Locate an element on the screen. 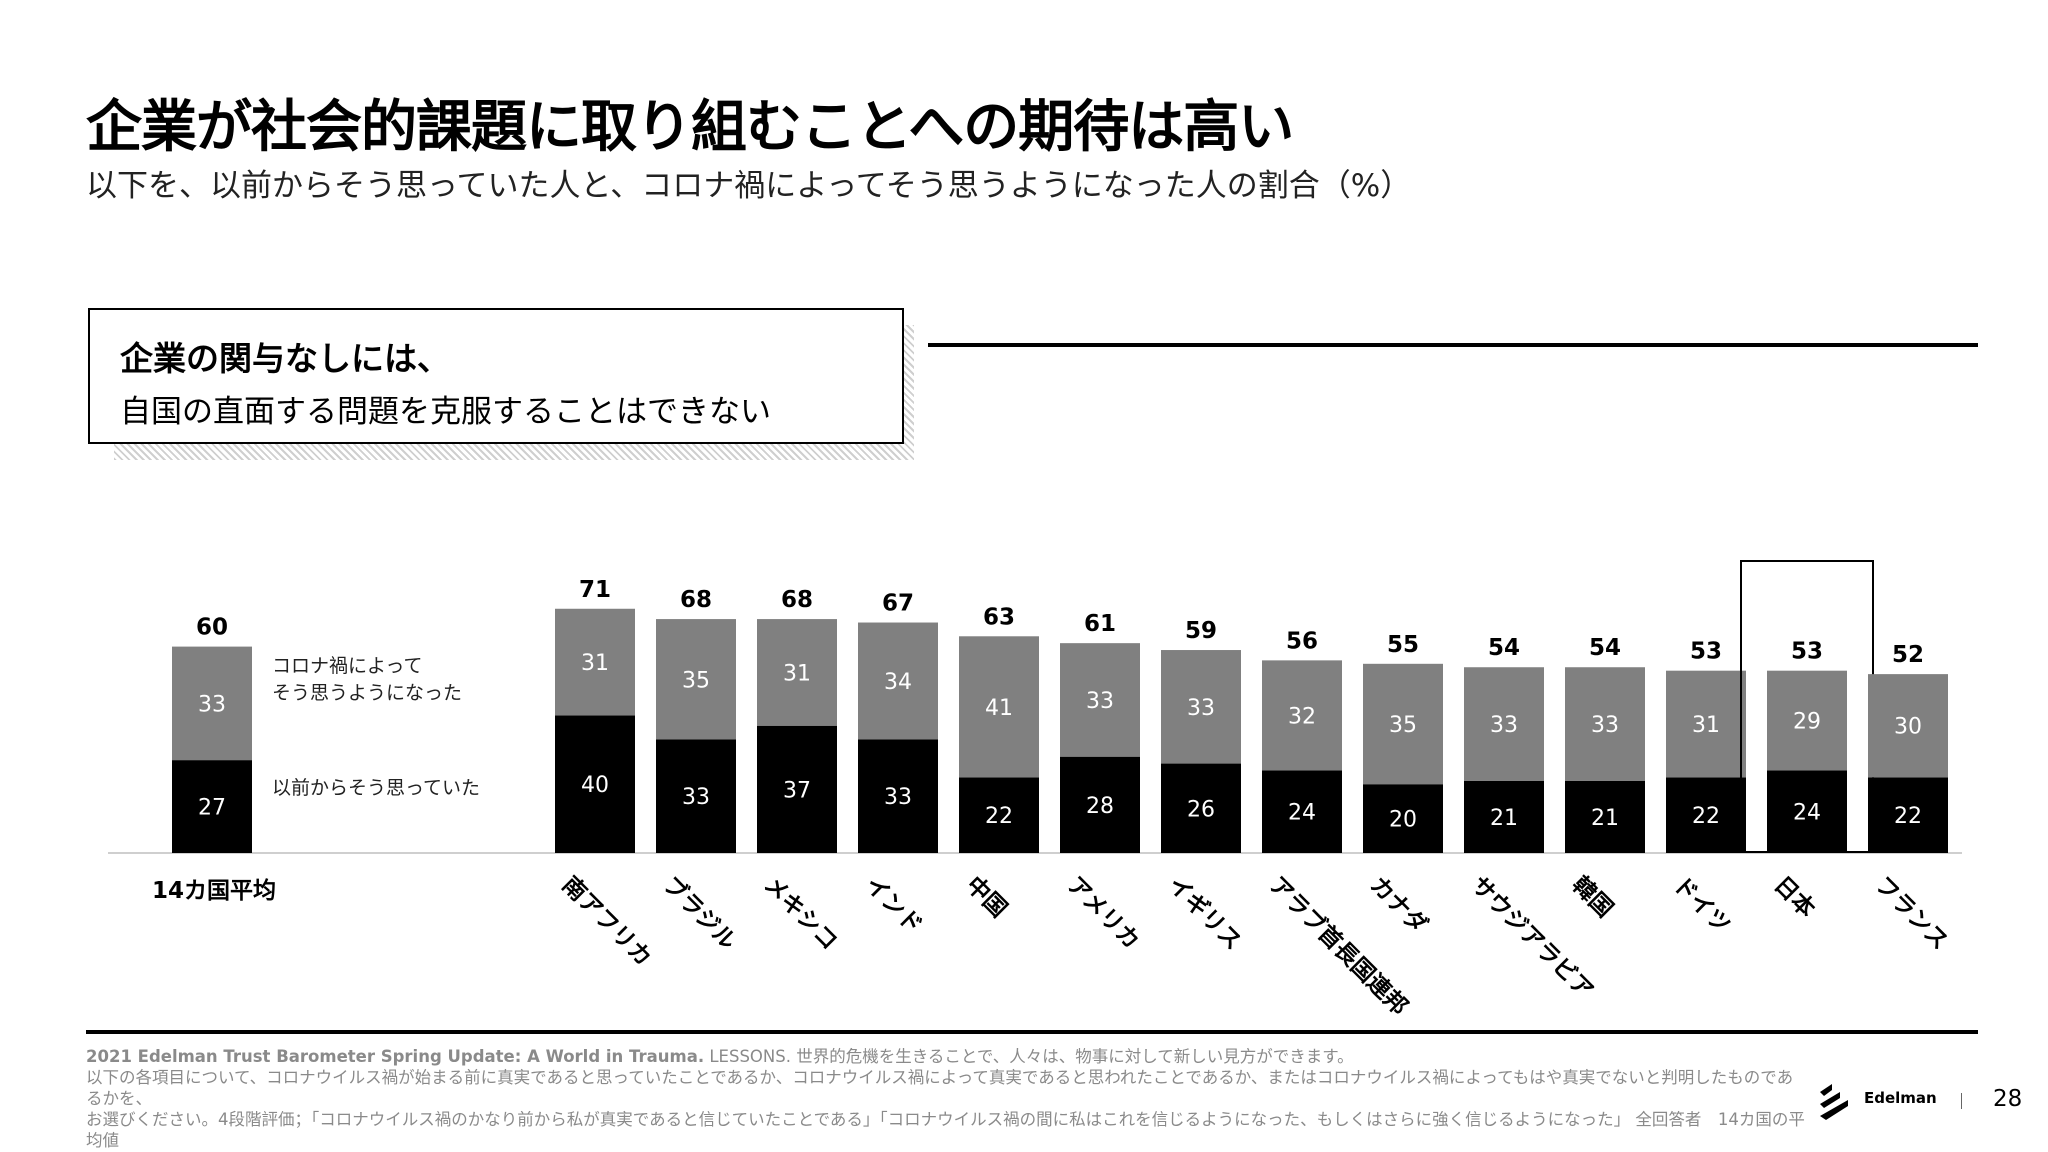 The width and height of the screenshot is (2048, 1152). total-label: 52 is located at coordinates (1908, 655).